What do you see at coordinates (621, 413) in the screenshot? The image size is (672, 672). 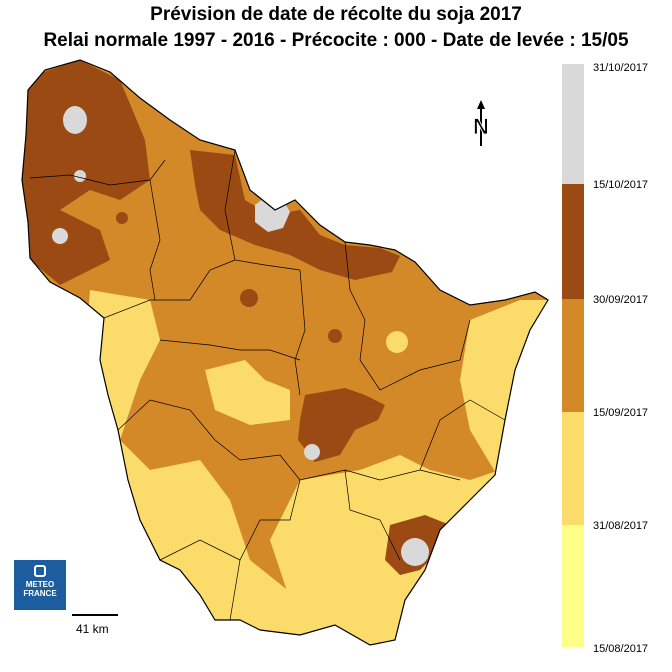 I see `legend-label-4: 15/09/2017` at bounding box center [621, 413].